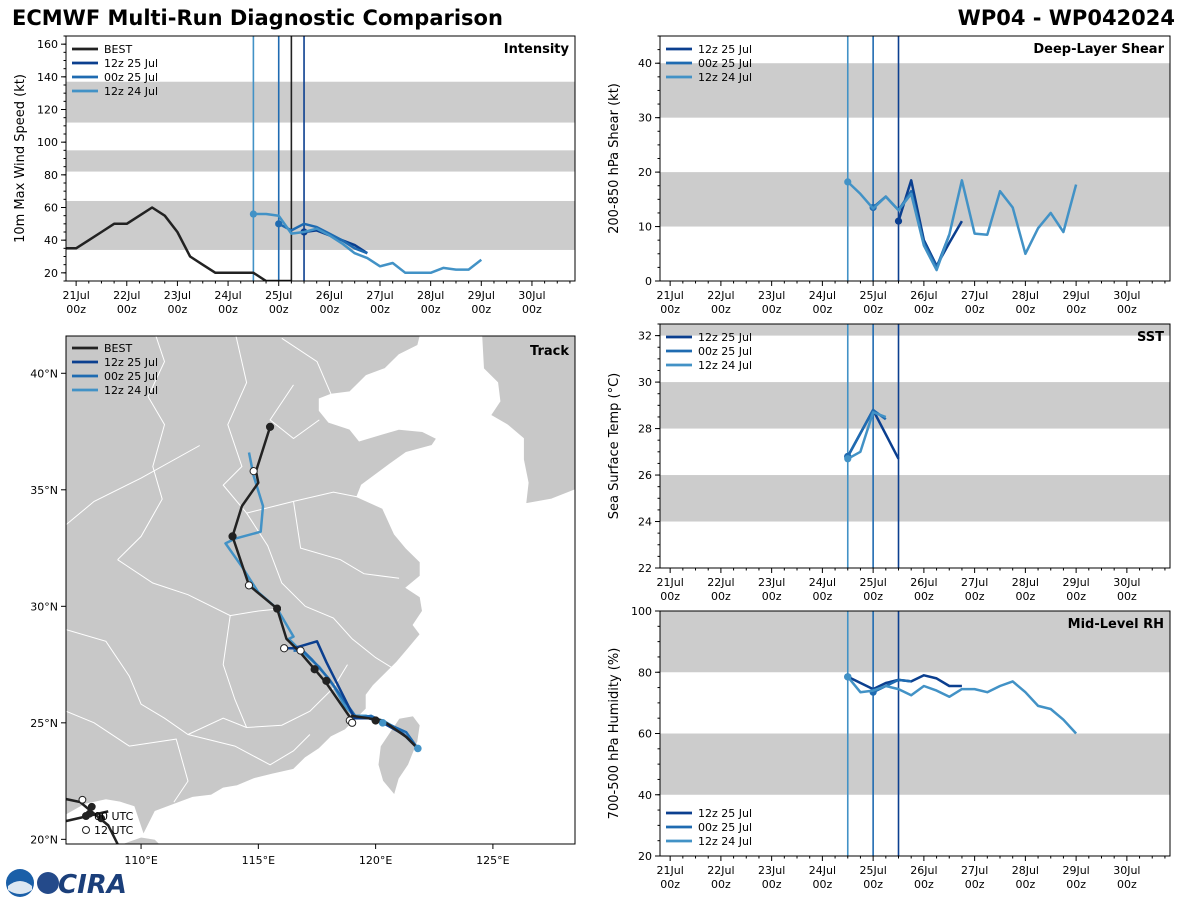  Describe the element at coordinates (645, 227) in the screenshot. I see `y-tick-label-shear: 10` at that location.